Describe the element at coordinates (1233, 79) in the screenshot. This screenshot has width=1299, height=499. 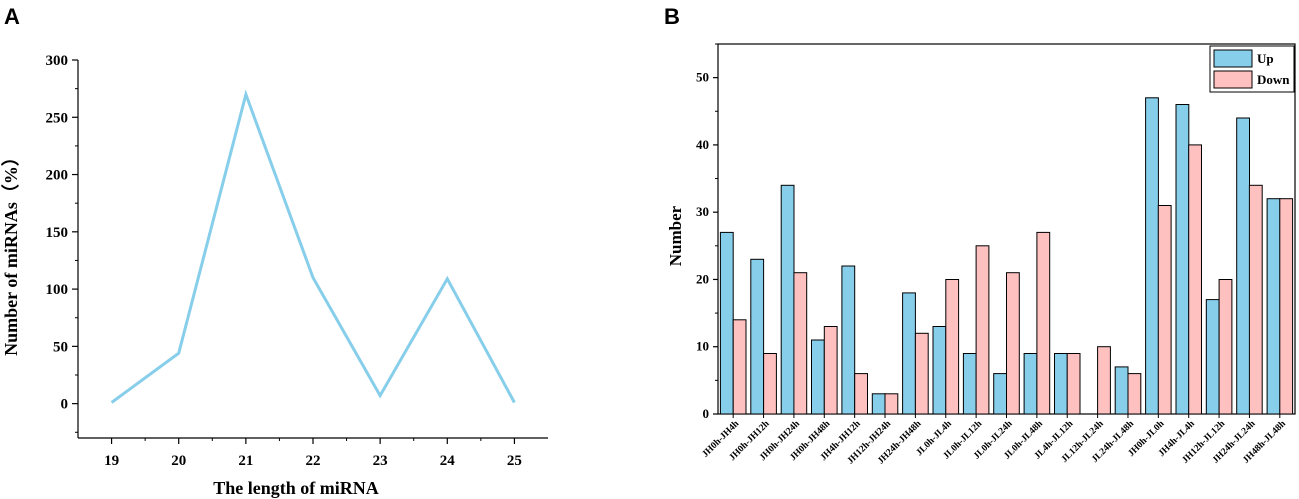
I see `panel-b-legend-swatch-down` at that location.